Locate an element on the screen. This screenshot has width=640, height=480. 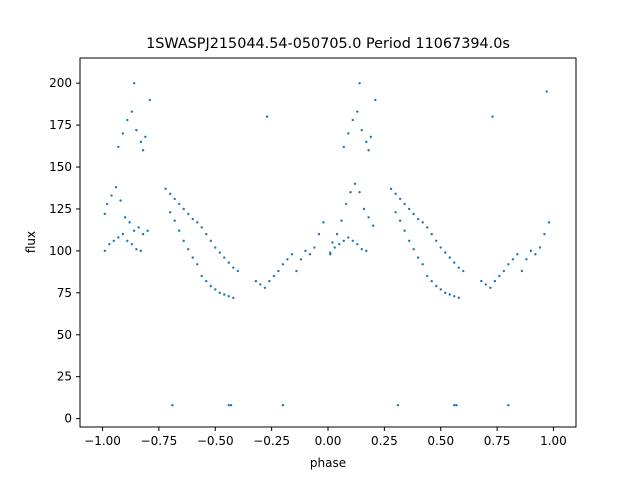
y-tick-label: 0 is located at coordinates (68, 419).